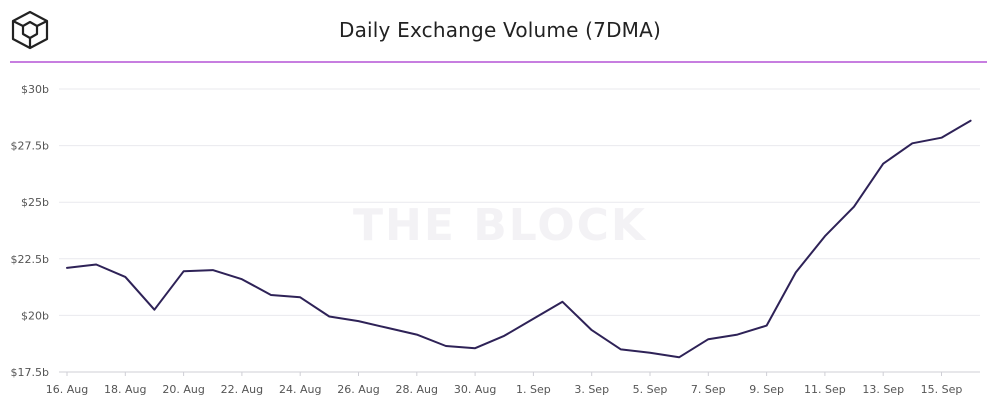 The image size is (1000, 405). Describe the element at coordinates (300, 389) in the screenshot. I see `x-tick-label: 24. Aug` at that location.